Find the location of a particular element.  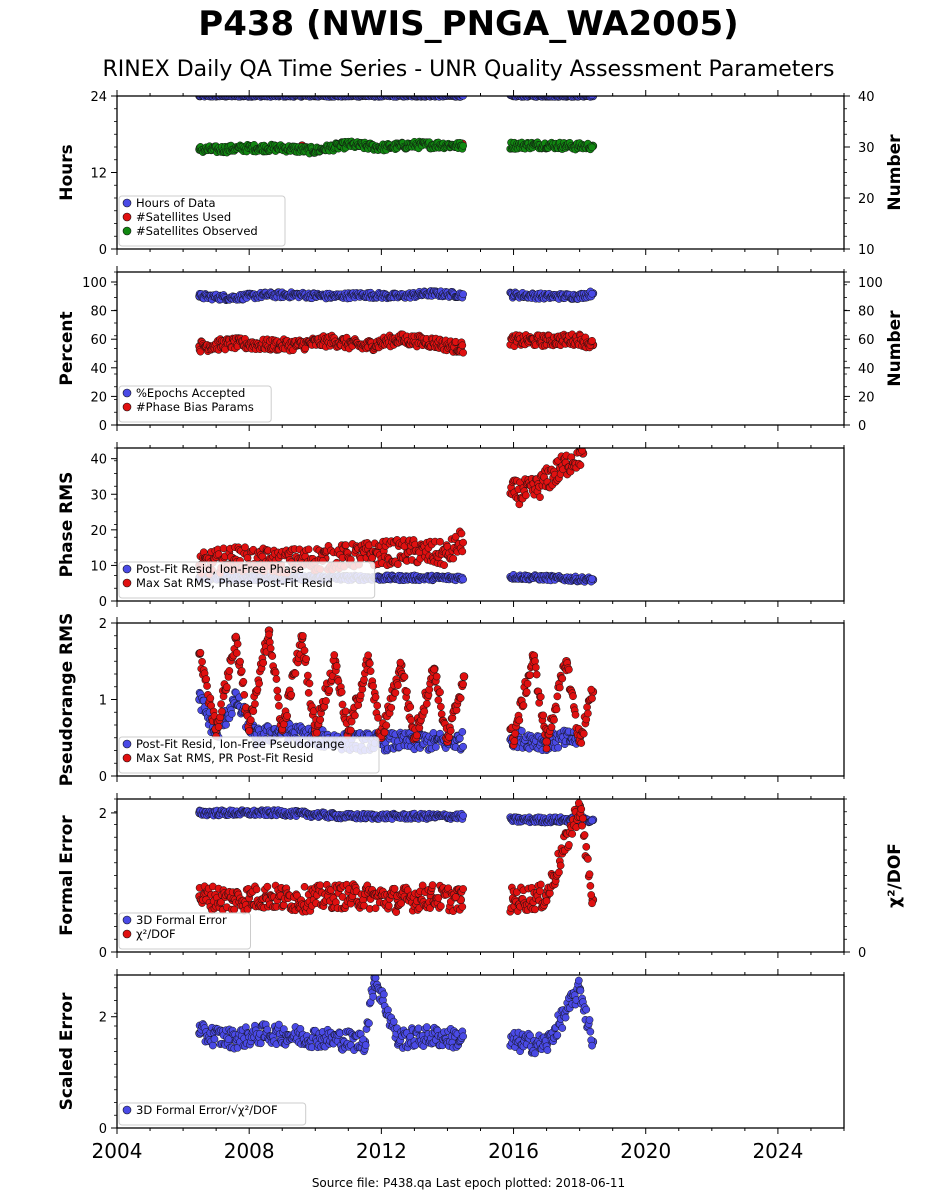

panel-6-points is located at coordinates (396, 1016).